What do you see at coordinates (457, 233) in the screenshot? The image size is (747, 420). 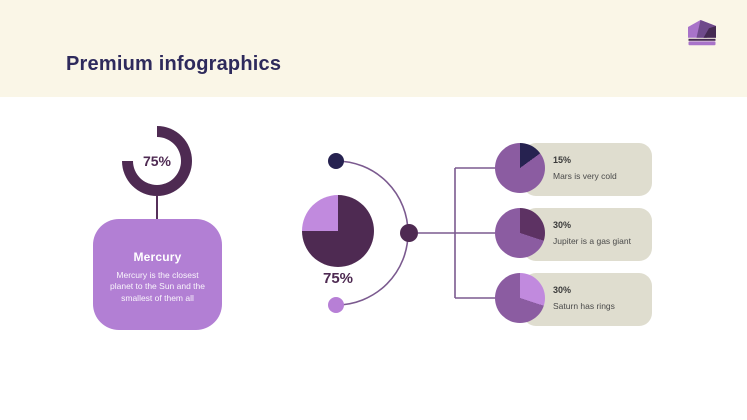 I see `branch-connector-lines` at bounding box center [457, 233].